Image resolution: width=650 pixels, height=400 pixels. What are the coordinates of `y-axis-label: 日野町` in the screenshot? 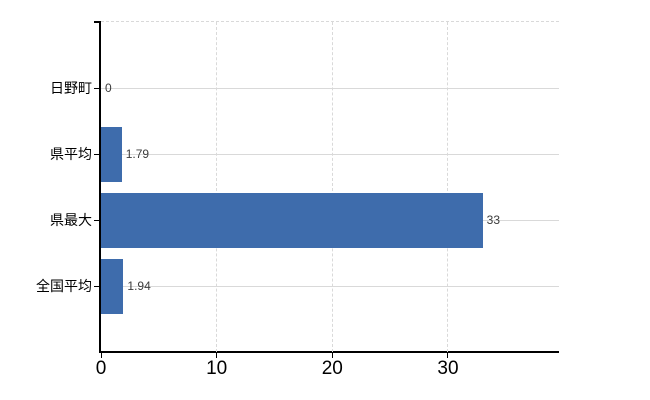 It's located at (71, 88).